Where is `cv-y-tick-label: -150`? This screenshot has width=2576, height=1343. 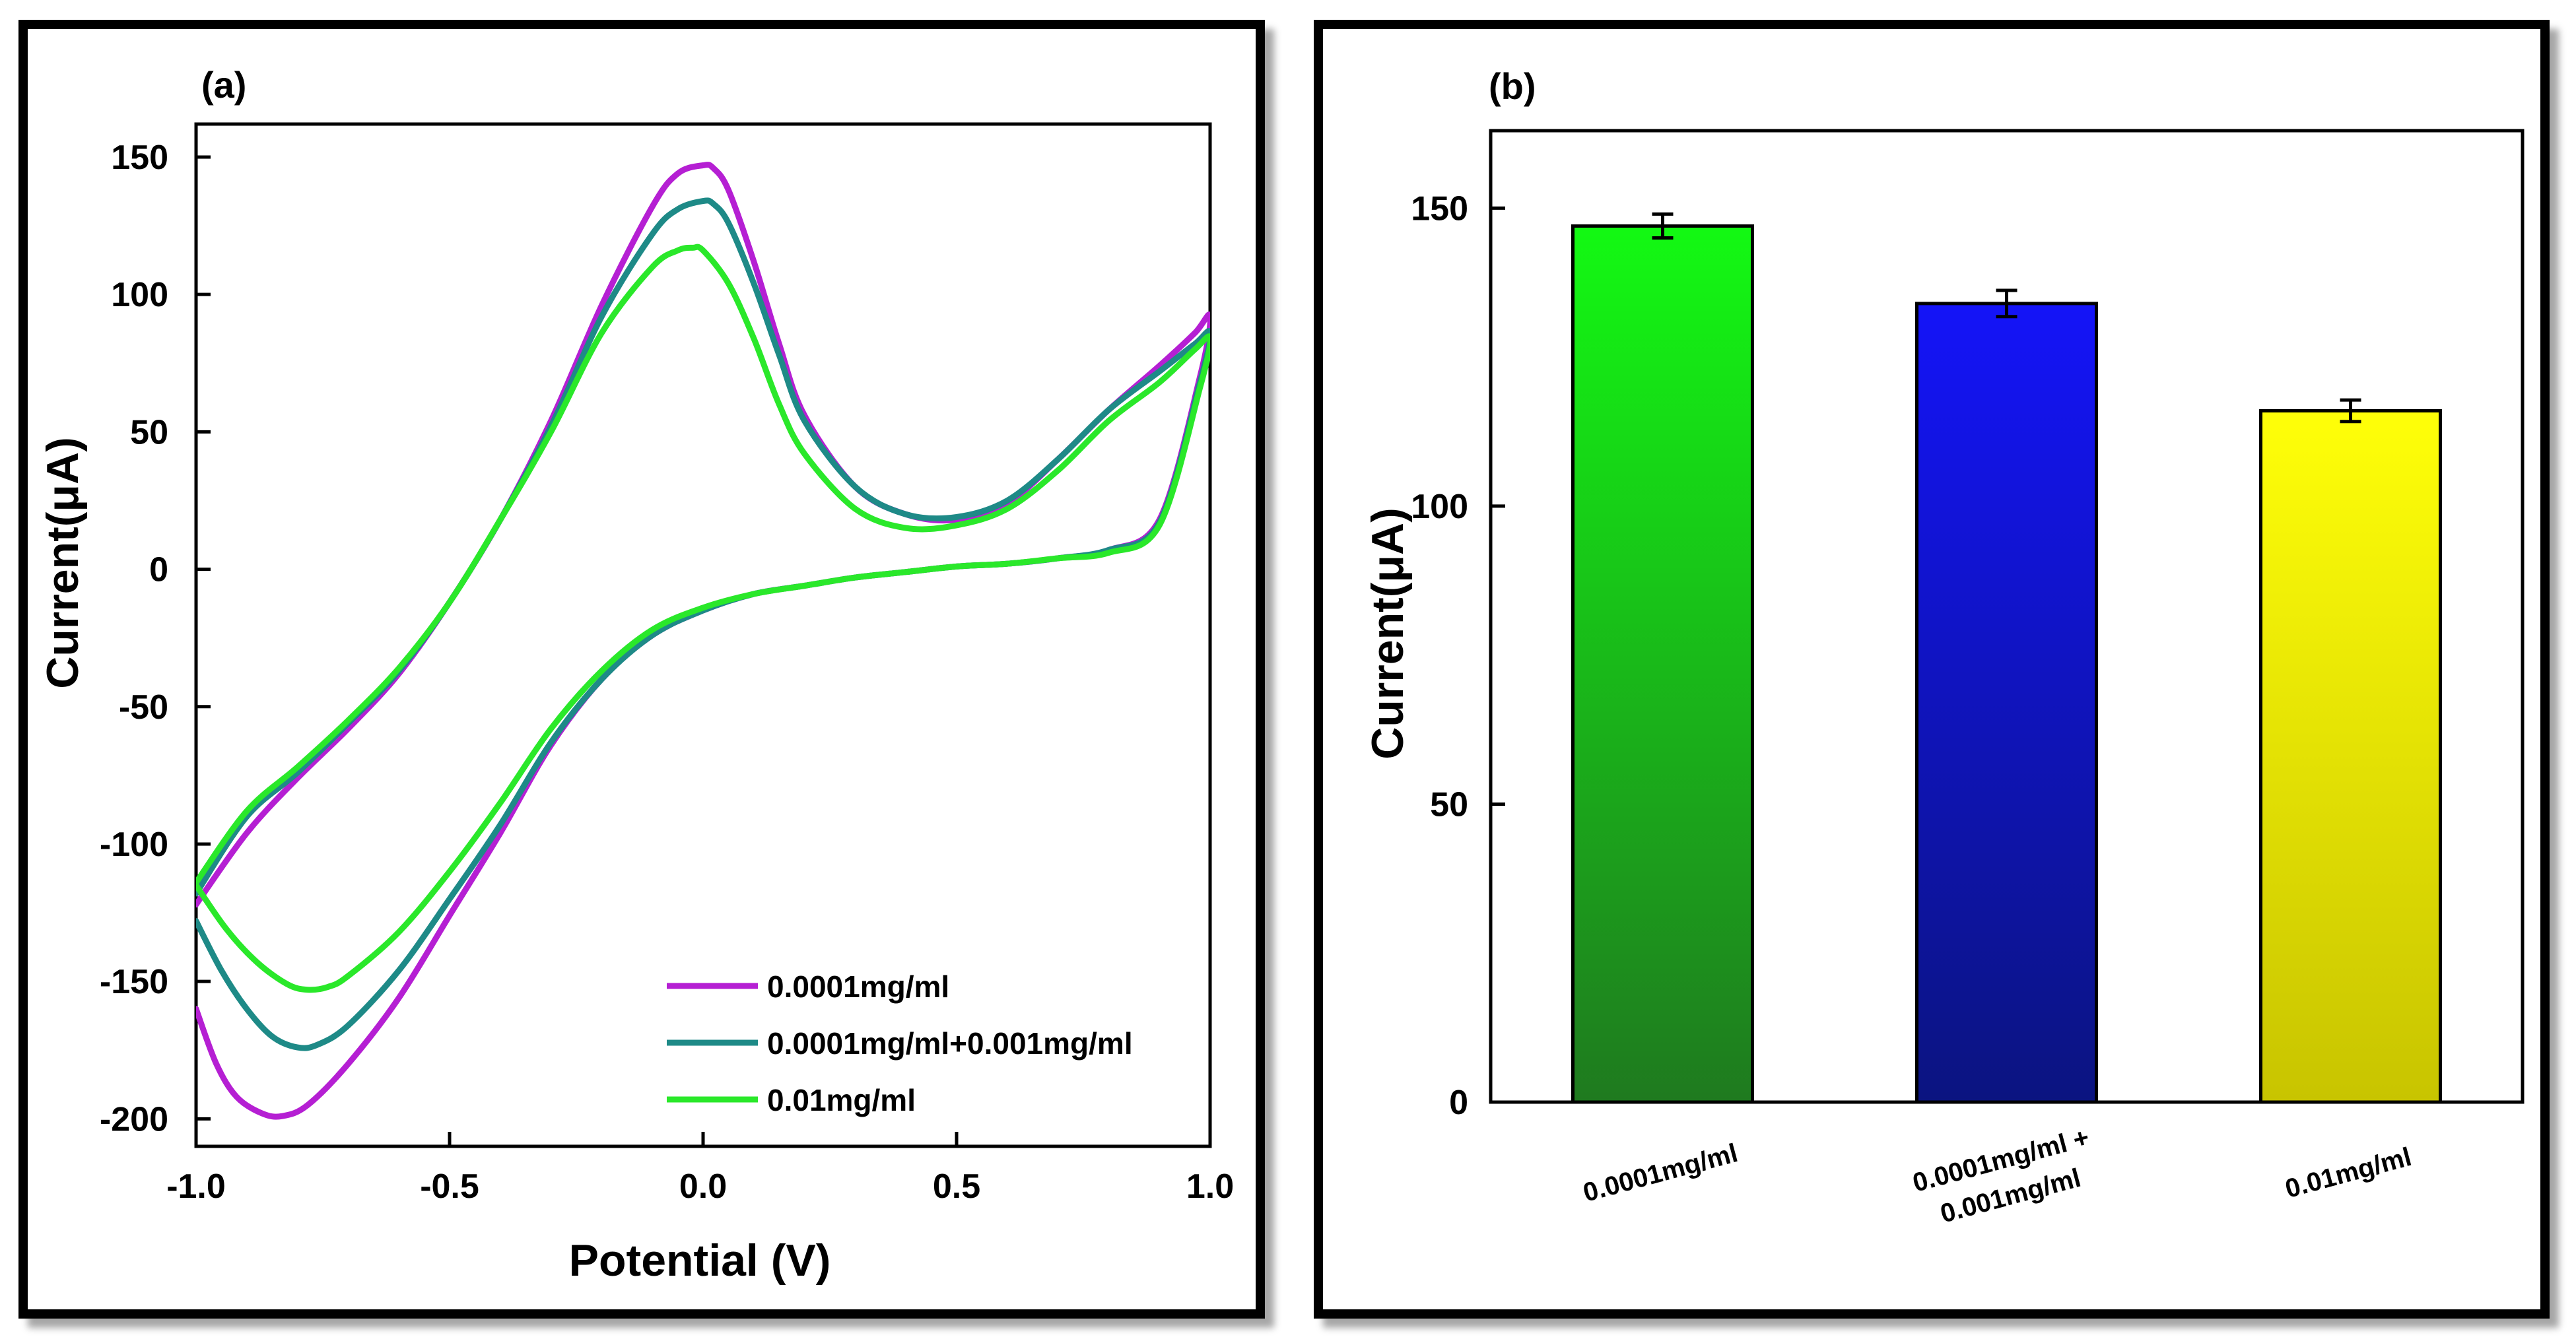 cv-y-tick-label: -150 is located at coordinates (134, 982).